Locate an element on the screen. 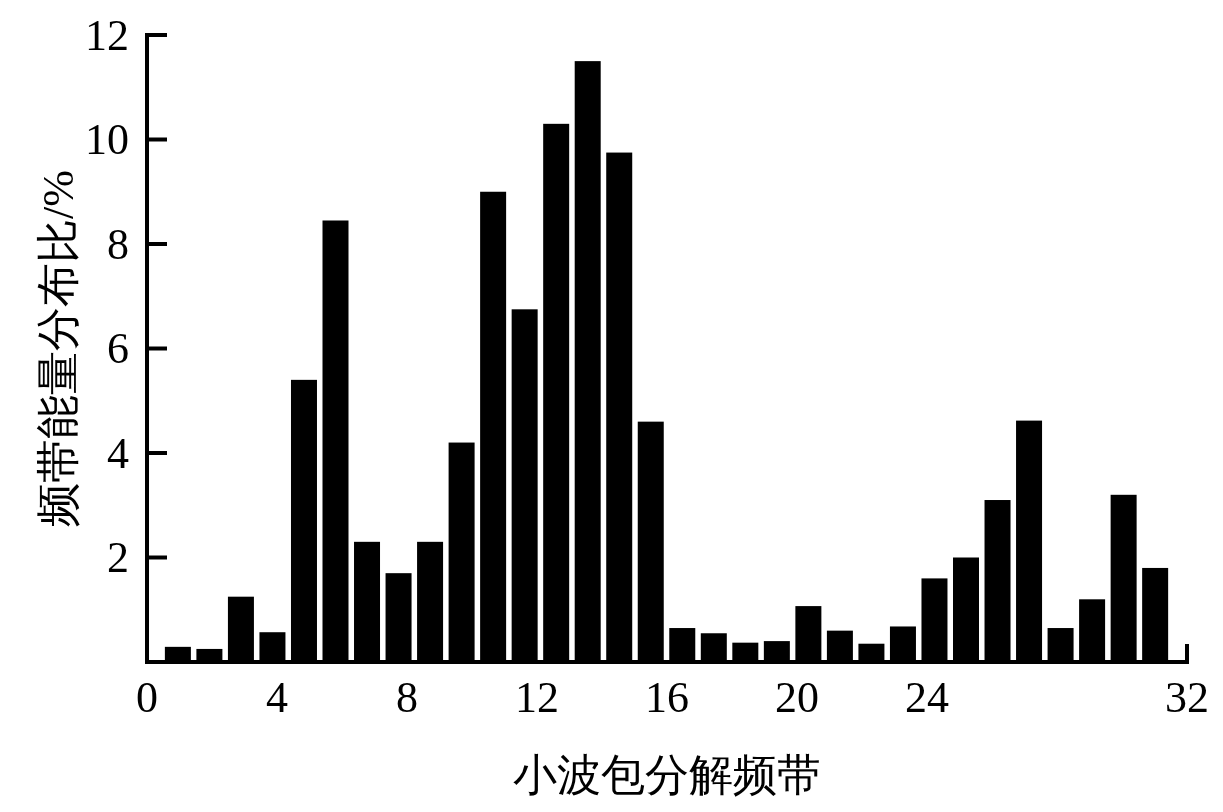 The image size is (1223, 812). y-tick-label: 10 is located at coordinates (107, 139).